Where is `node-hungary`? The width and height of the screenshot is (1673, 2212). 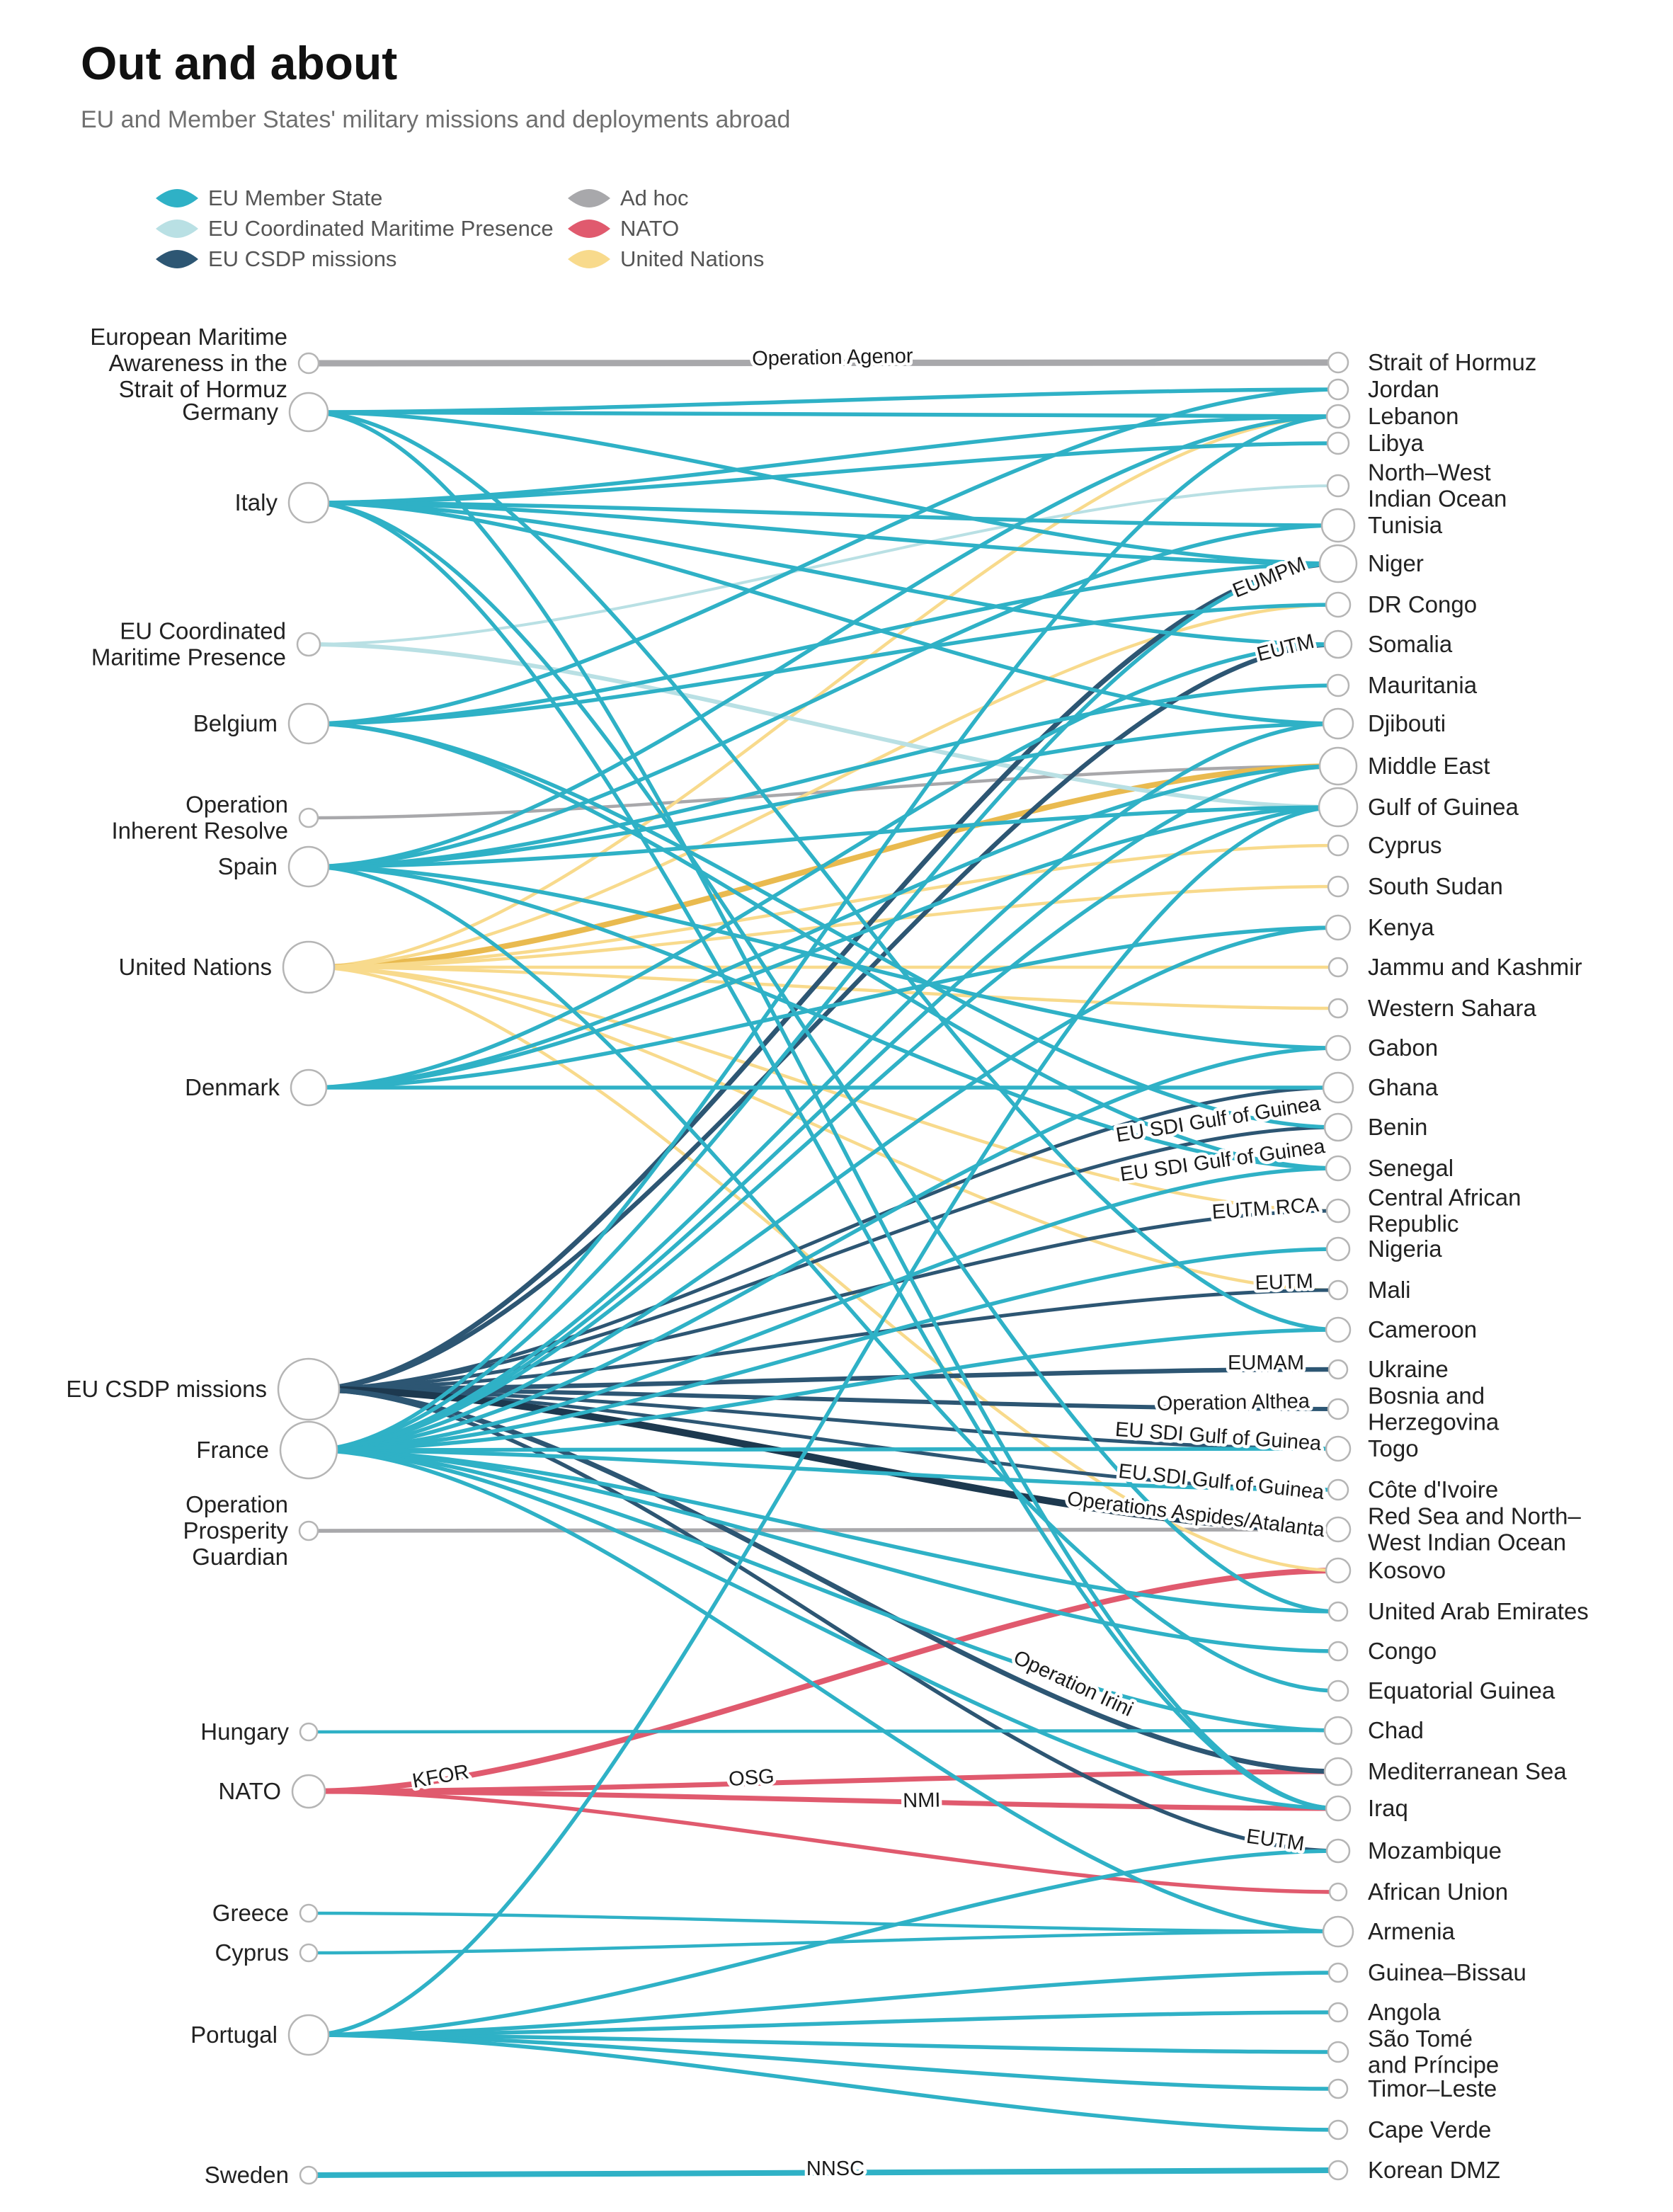 node-hungary is located at coordinates (309, 1732).